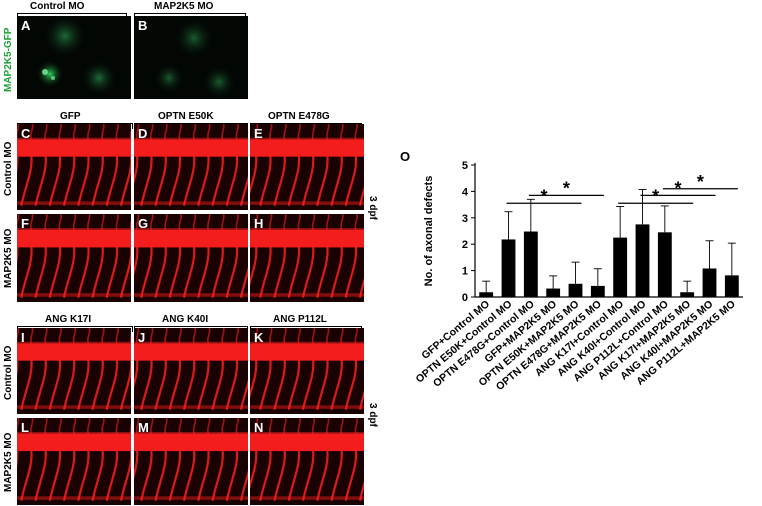 The width and height of the screenshot is (762, 506). Describe the element at coordinates (259, 223) in the screenshot. I see `panel-letter: H` at that location.